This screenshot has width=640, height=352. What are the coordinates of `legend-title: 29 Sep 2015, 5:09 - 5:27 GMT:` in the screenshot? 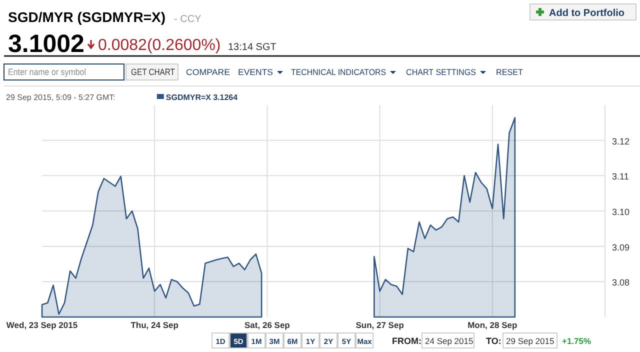 It's located at (61, 97).